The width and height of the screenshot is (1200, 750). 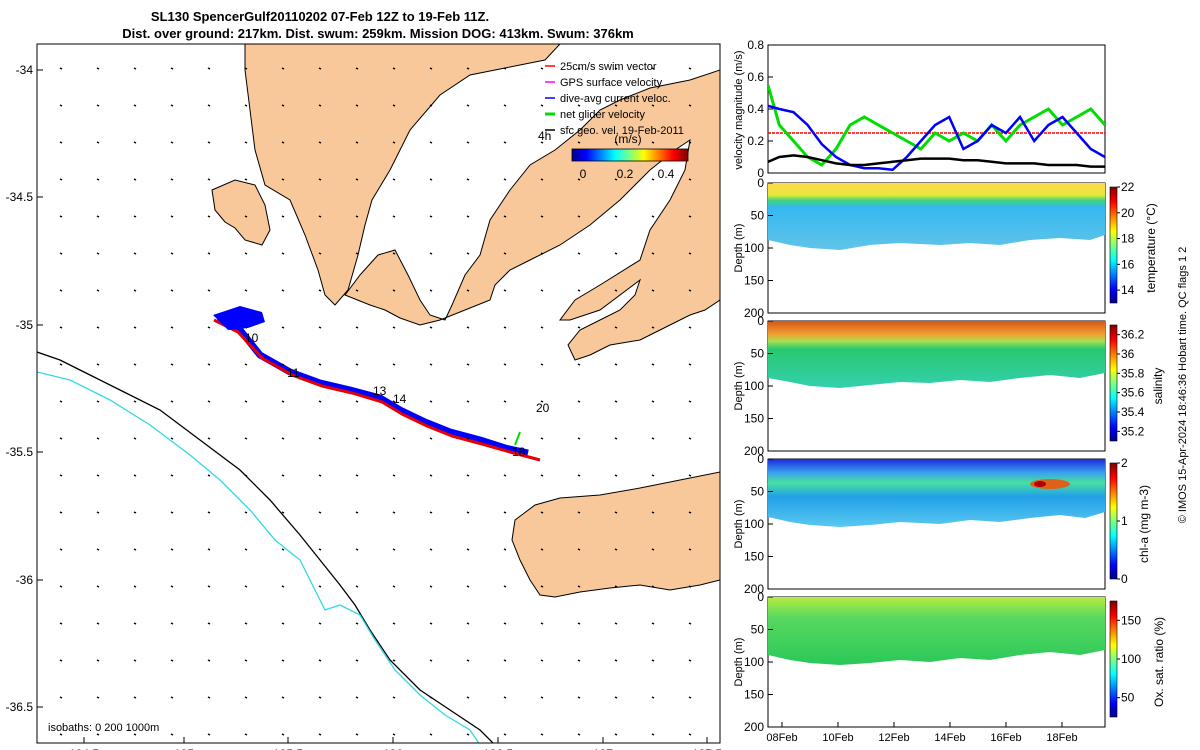 I want to click on legend-gps-velocity: GPS surface velocity, so click(x=611, y=83).